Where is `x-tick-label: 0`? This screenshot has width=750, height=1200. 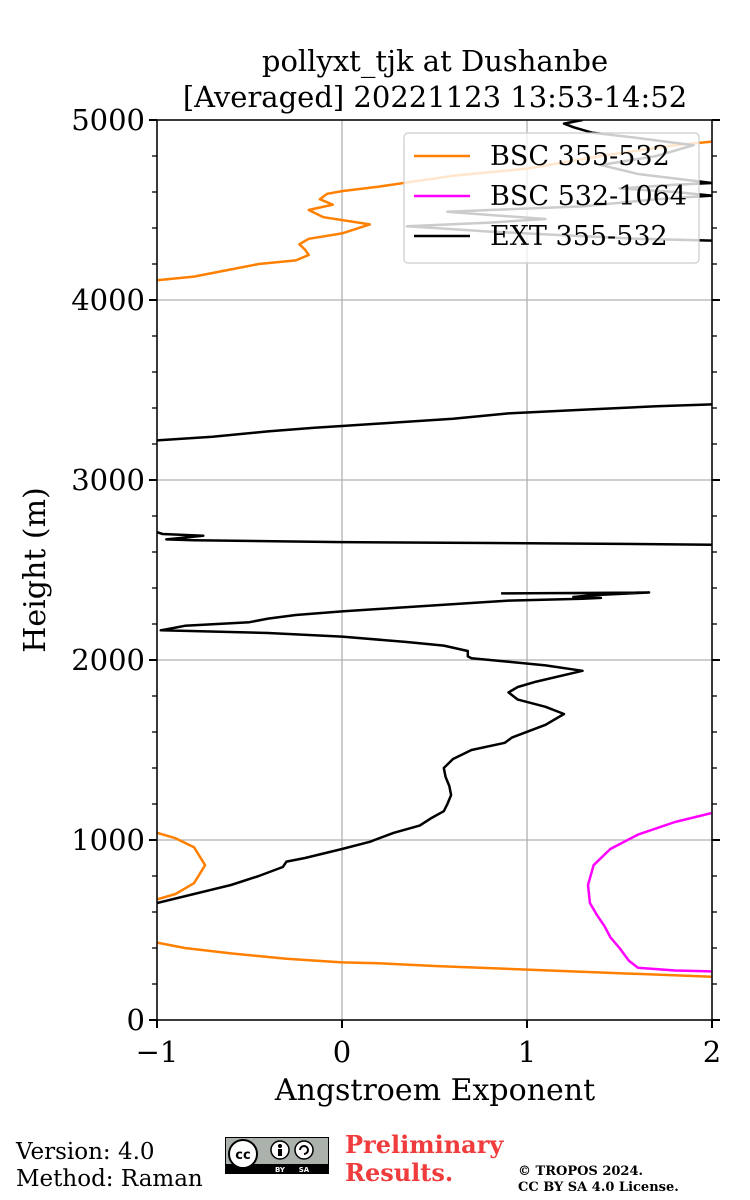
x-tick-label: 0 is located at coordinates (342, 1052).